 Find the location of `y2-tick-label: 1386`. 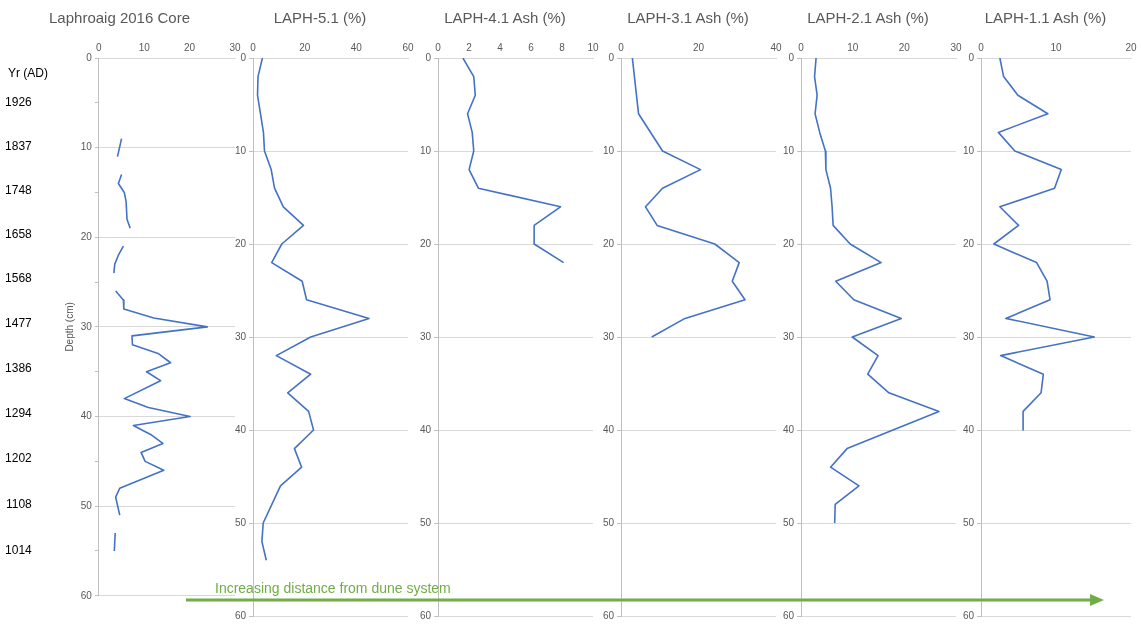

y2-tick-label: 1386 is located at coordinates (19, 367).